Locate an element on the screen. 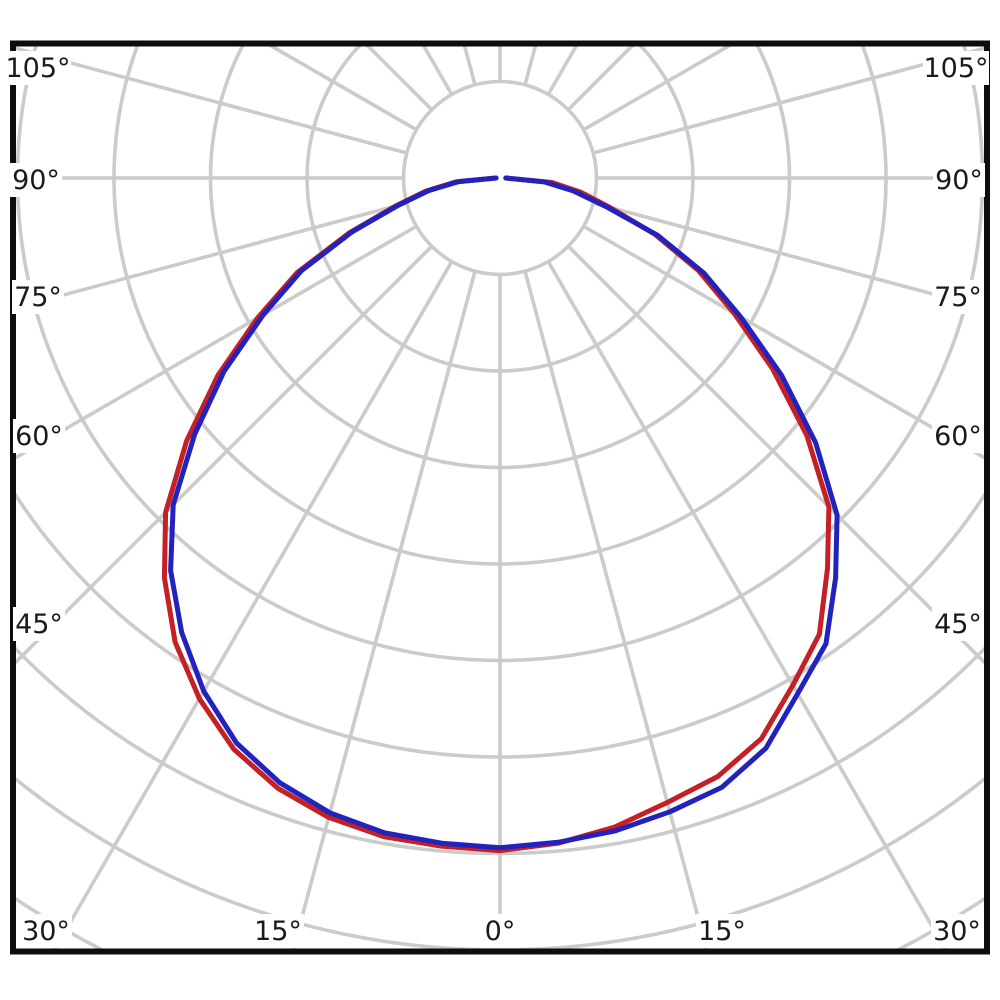  angle-label-left: 75° is located at coordinates (38, 297).